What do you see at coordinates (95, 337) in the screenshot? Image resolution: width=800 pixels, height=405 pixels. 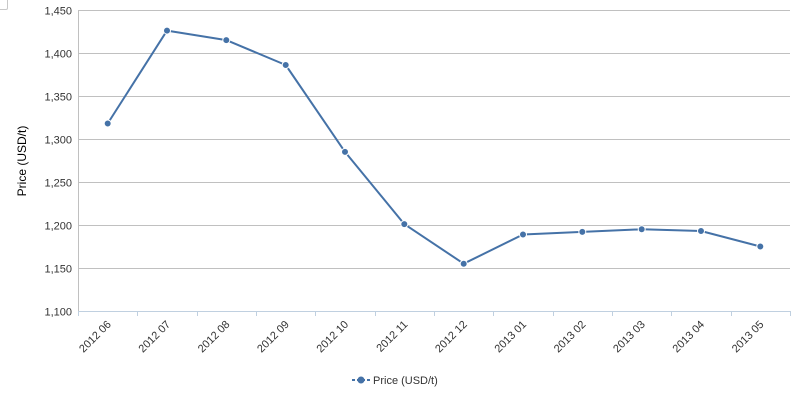 I see `x-tick-label: 2012 06` at bounding box center [95, 337].